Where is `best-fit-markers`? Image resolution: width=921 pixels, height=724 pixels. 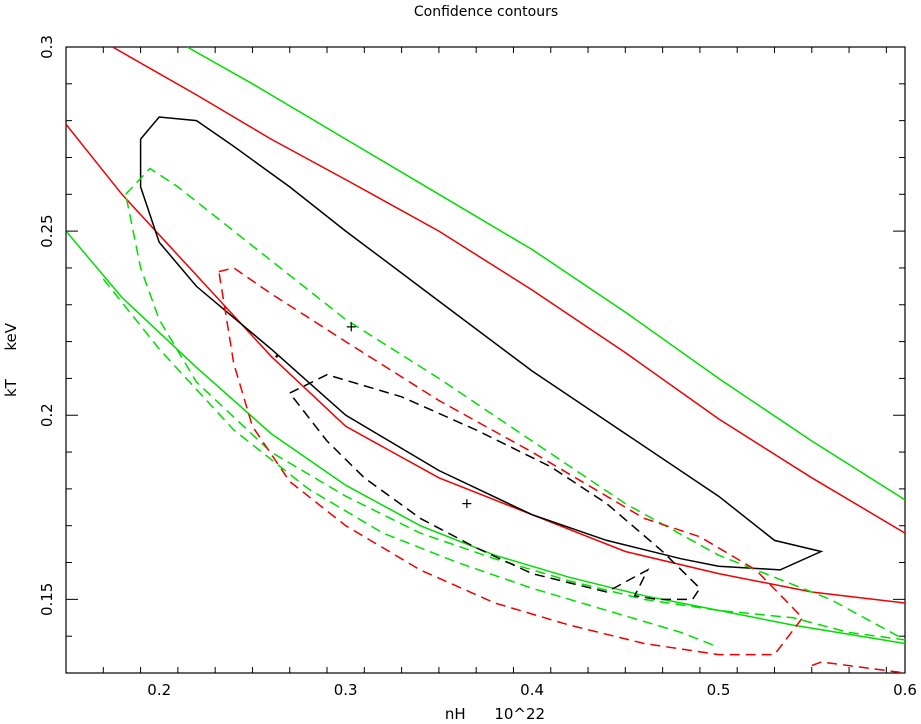 best-fit-markers is located at coordinates (373, 415).